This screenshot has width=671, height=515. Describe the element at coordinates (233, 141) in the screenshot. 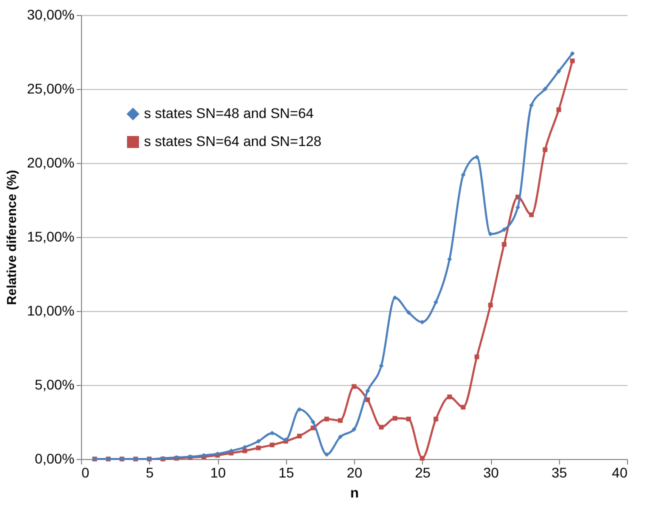

I see `legend-label: s states SN=64 and SN=128` at that location.